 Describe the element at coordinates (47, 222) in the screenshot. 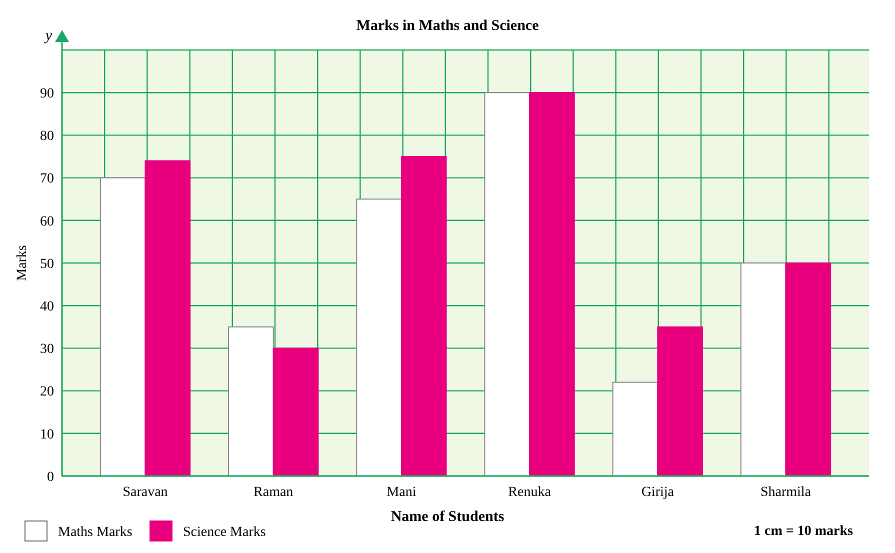

I see `y-tick-label: 60` at that location.